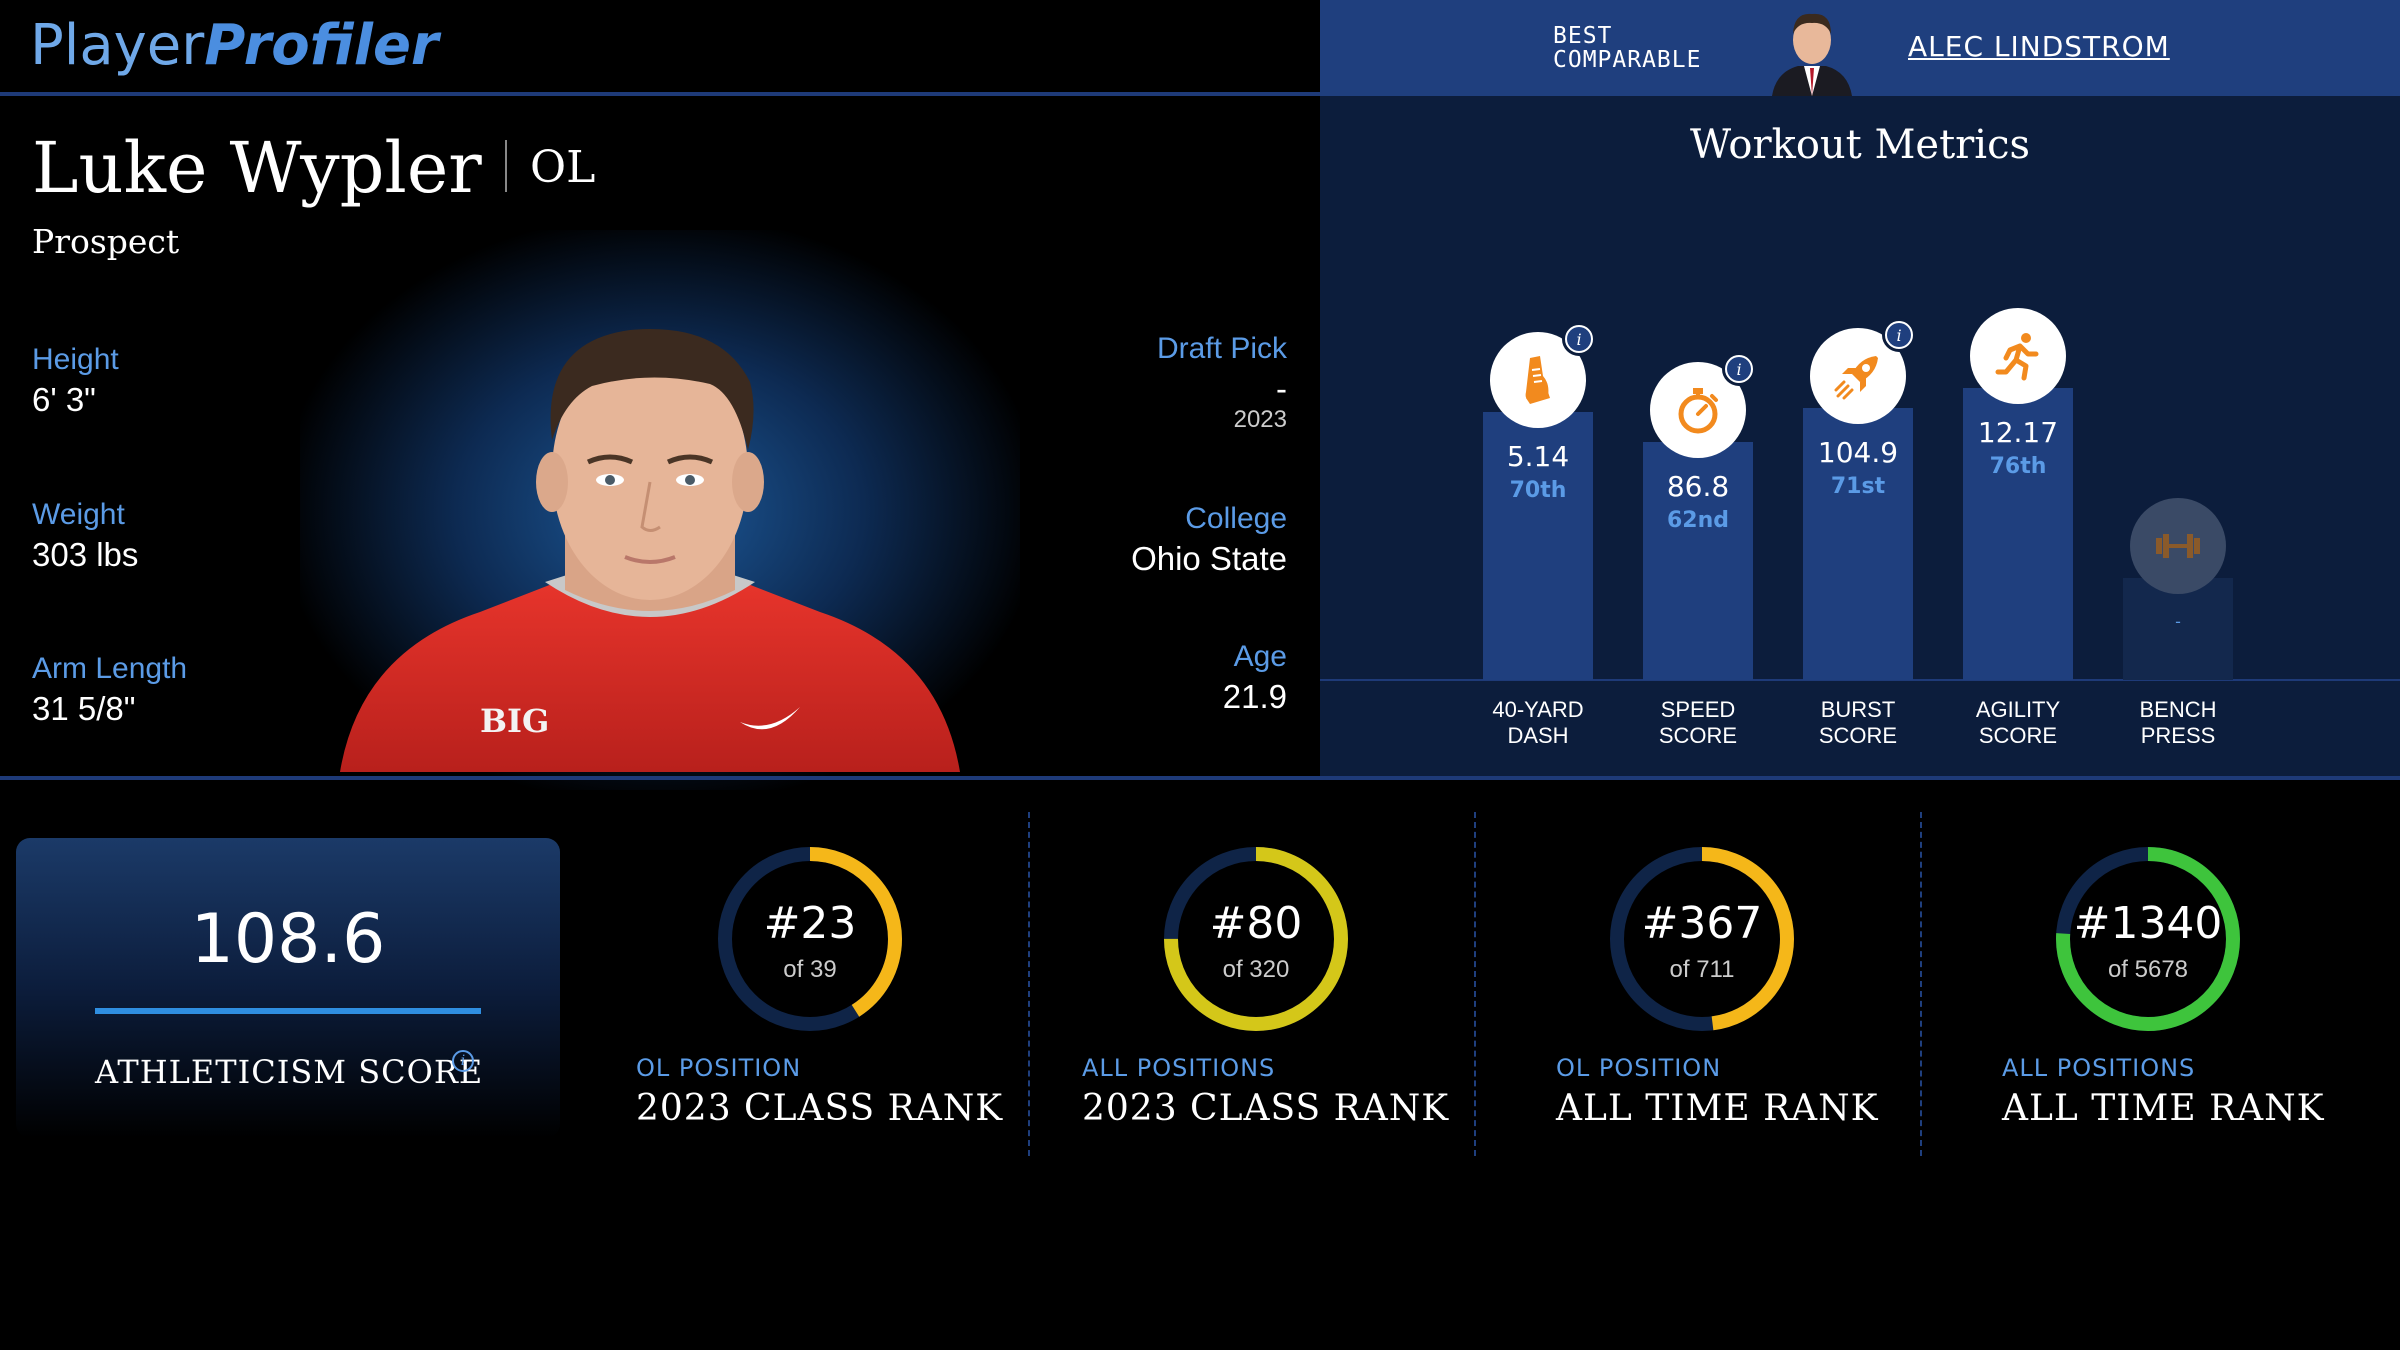 Image resolution: width=2400 pixels, height=1350 pixels. Describe the element at coordinates (660, 48) in the screenshot. I see `header-bar` at that location.